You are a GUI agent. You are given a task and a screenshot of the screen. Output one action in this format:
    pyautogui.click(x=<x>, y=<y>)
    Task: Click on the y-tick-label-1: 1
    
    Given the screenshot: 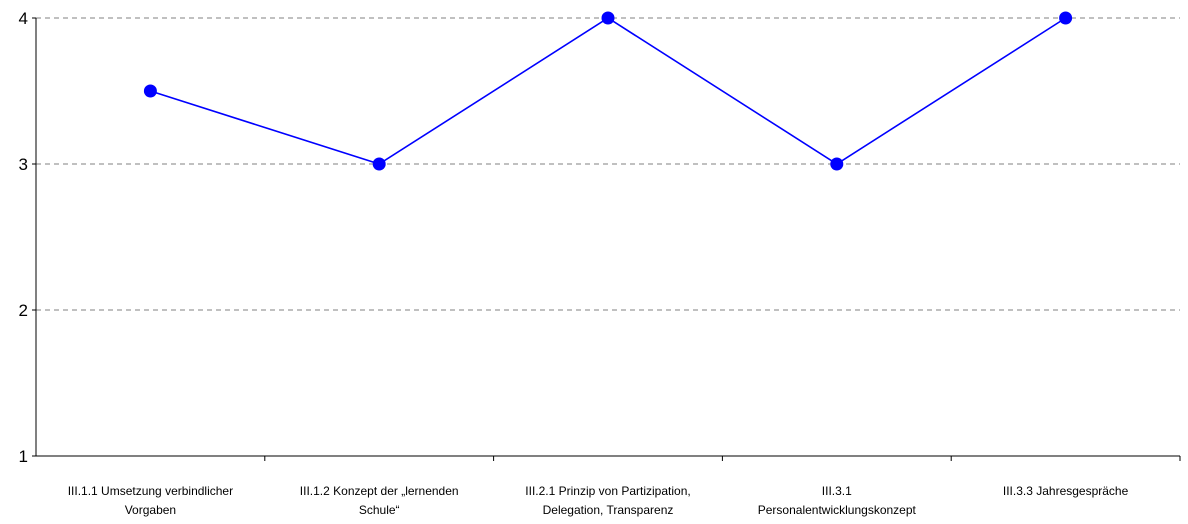 What is the action you would take?
    pyautogui.click(x=23, y=456)
    